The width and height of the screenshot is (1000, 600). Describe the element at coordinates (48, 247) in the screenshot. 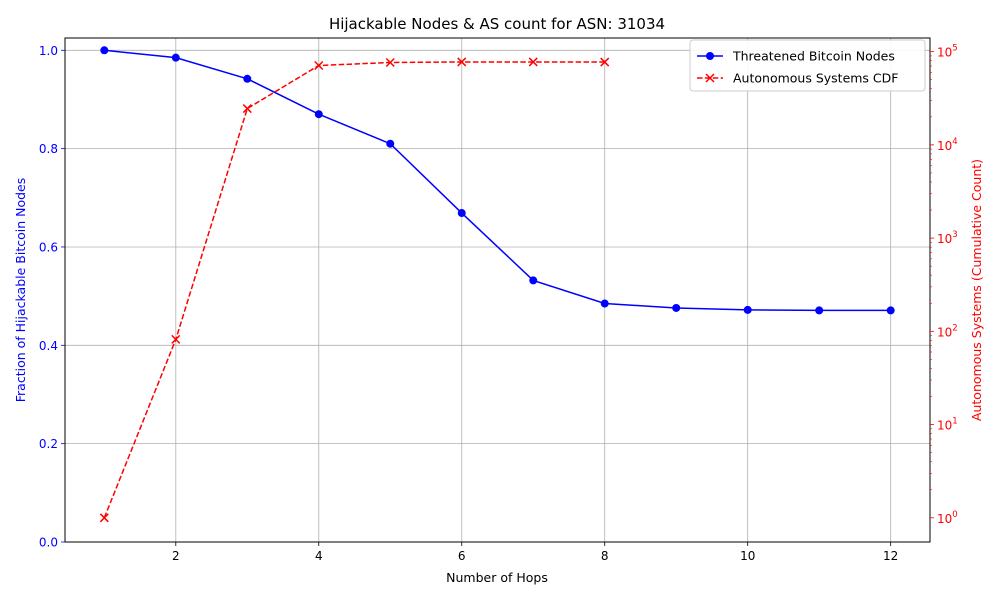

I see `y-left-tick-label: 0.6` at that location.